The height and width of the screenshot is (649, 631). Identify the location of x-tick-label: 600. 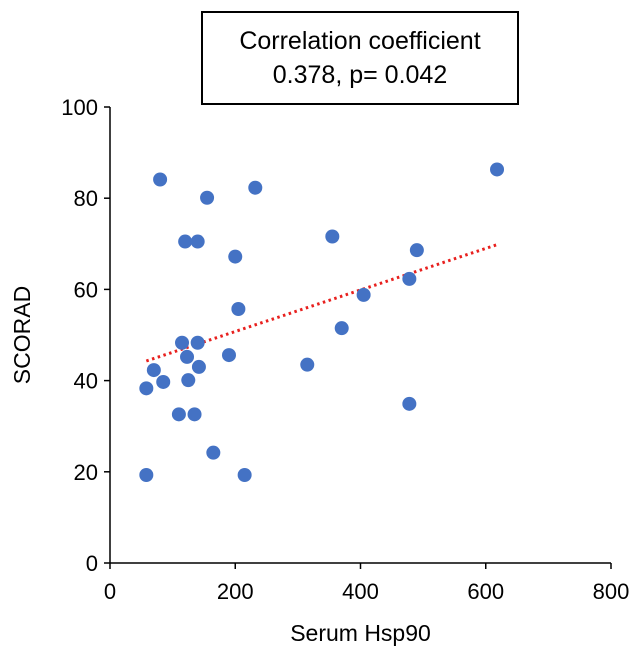
(485, 591).